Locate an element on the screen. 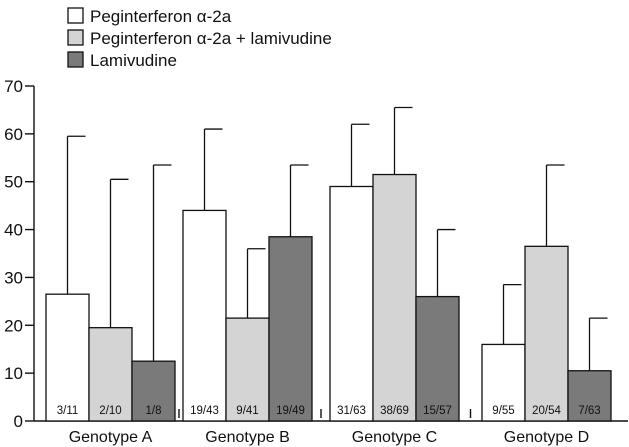 The height and width of the screenshot is (447, 629). legend-label: Lamivudine is located at coordinates (133, 60).